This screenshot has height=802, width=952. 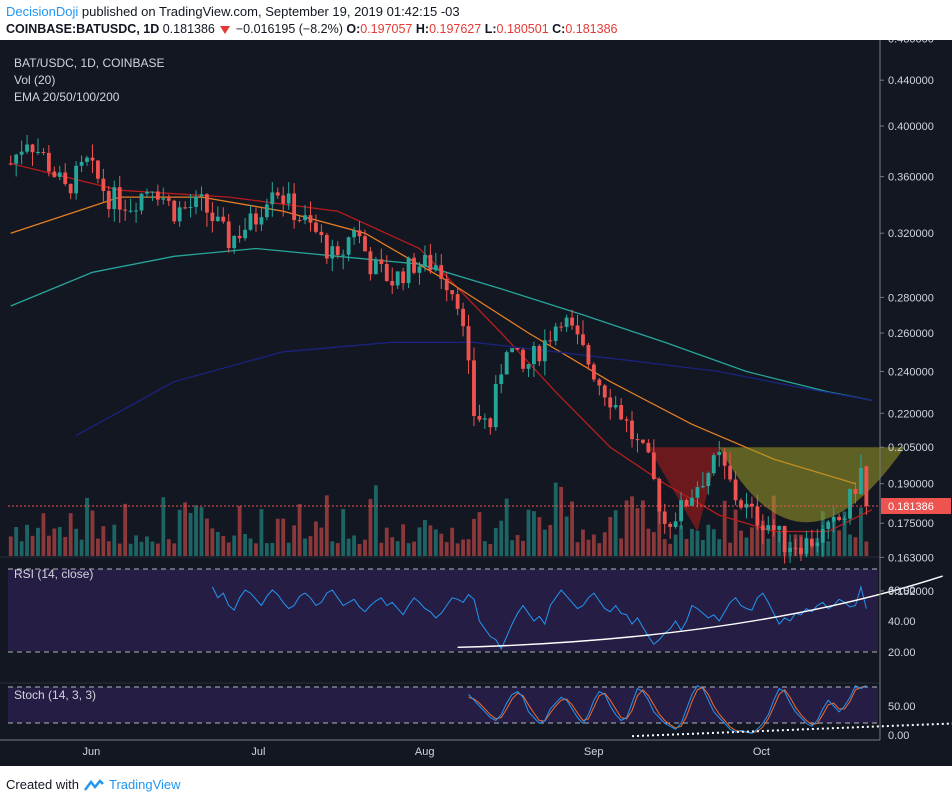 What do you see at coordinates (911, 234) in the screenshot?
I see `price-tick-label: 0.320000` at bounding box center [911, 234].